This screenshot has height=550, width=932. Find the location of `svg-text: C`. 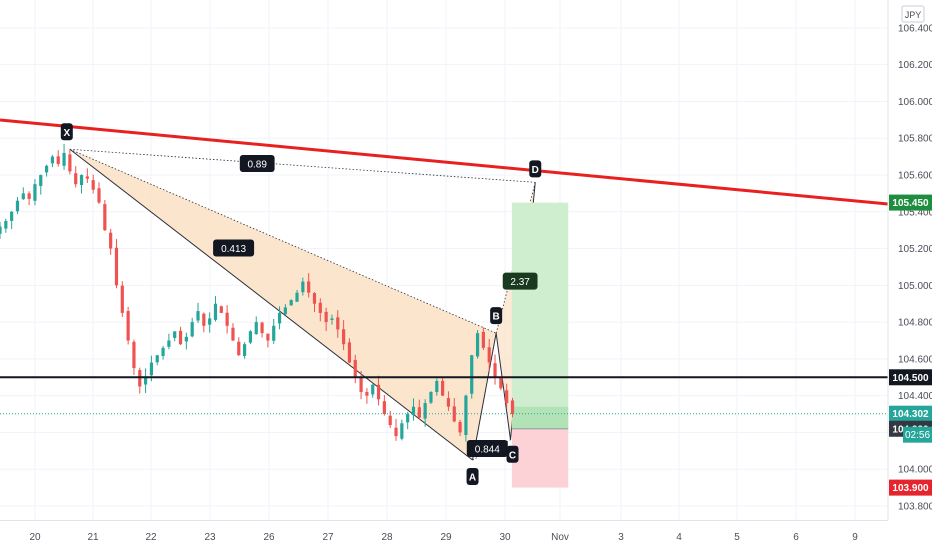

svg-text: C is located at coordinates (512, 455).